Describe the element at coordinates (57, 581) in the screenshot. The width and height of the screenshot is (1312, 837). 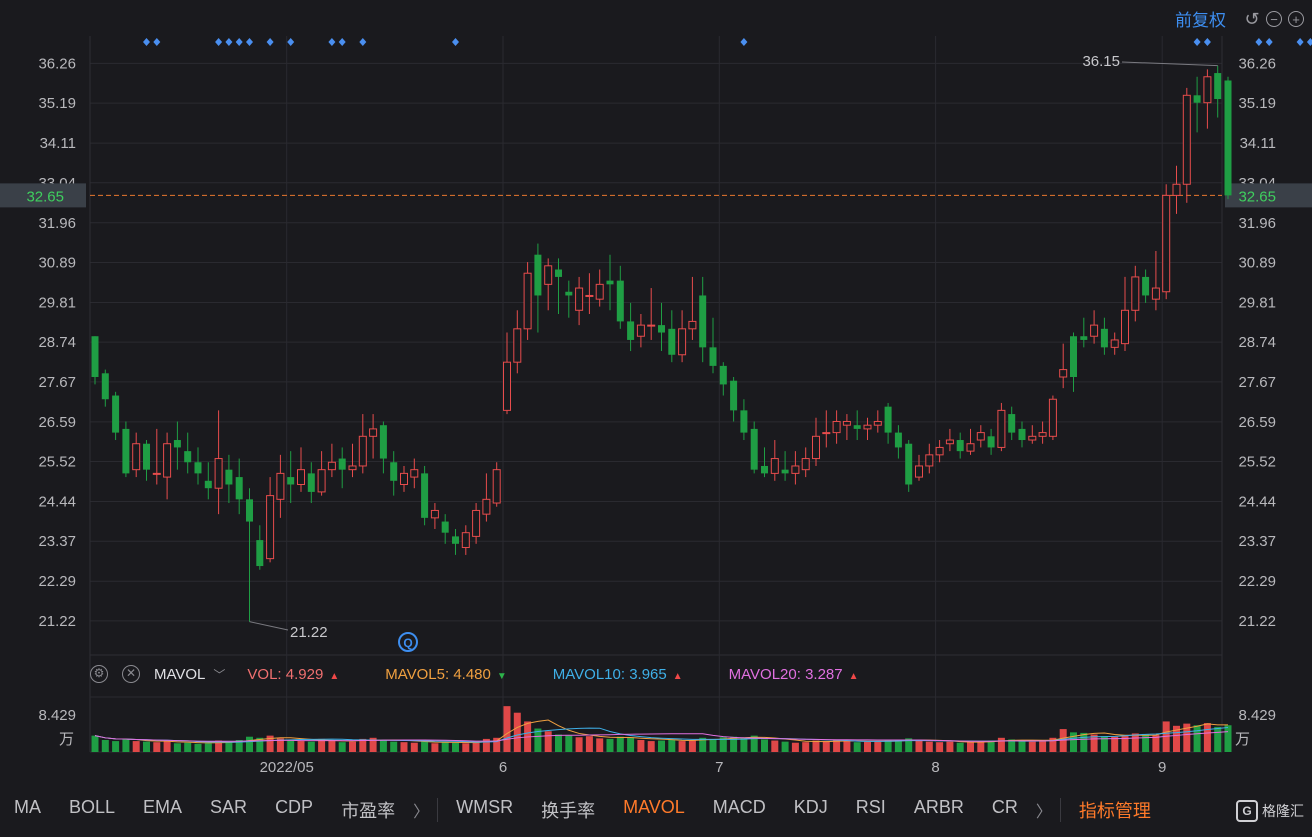
I see `price-tick-left: 22.29` at that location.